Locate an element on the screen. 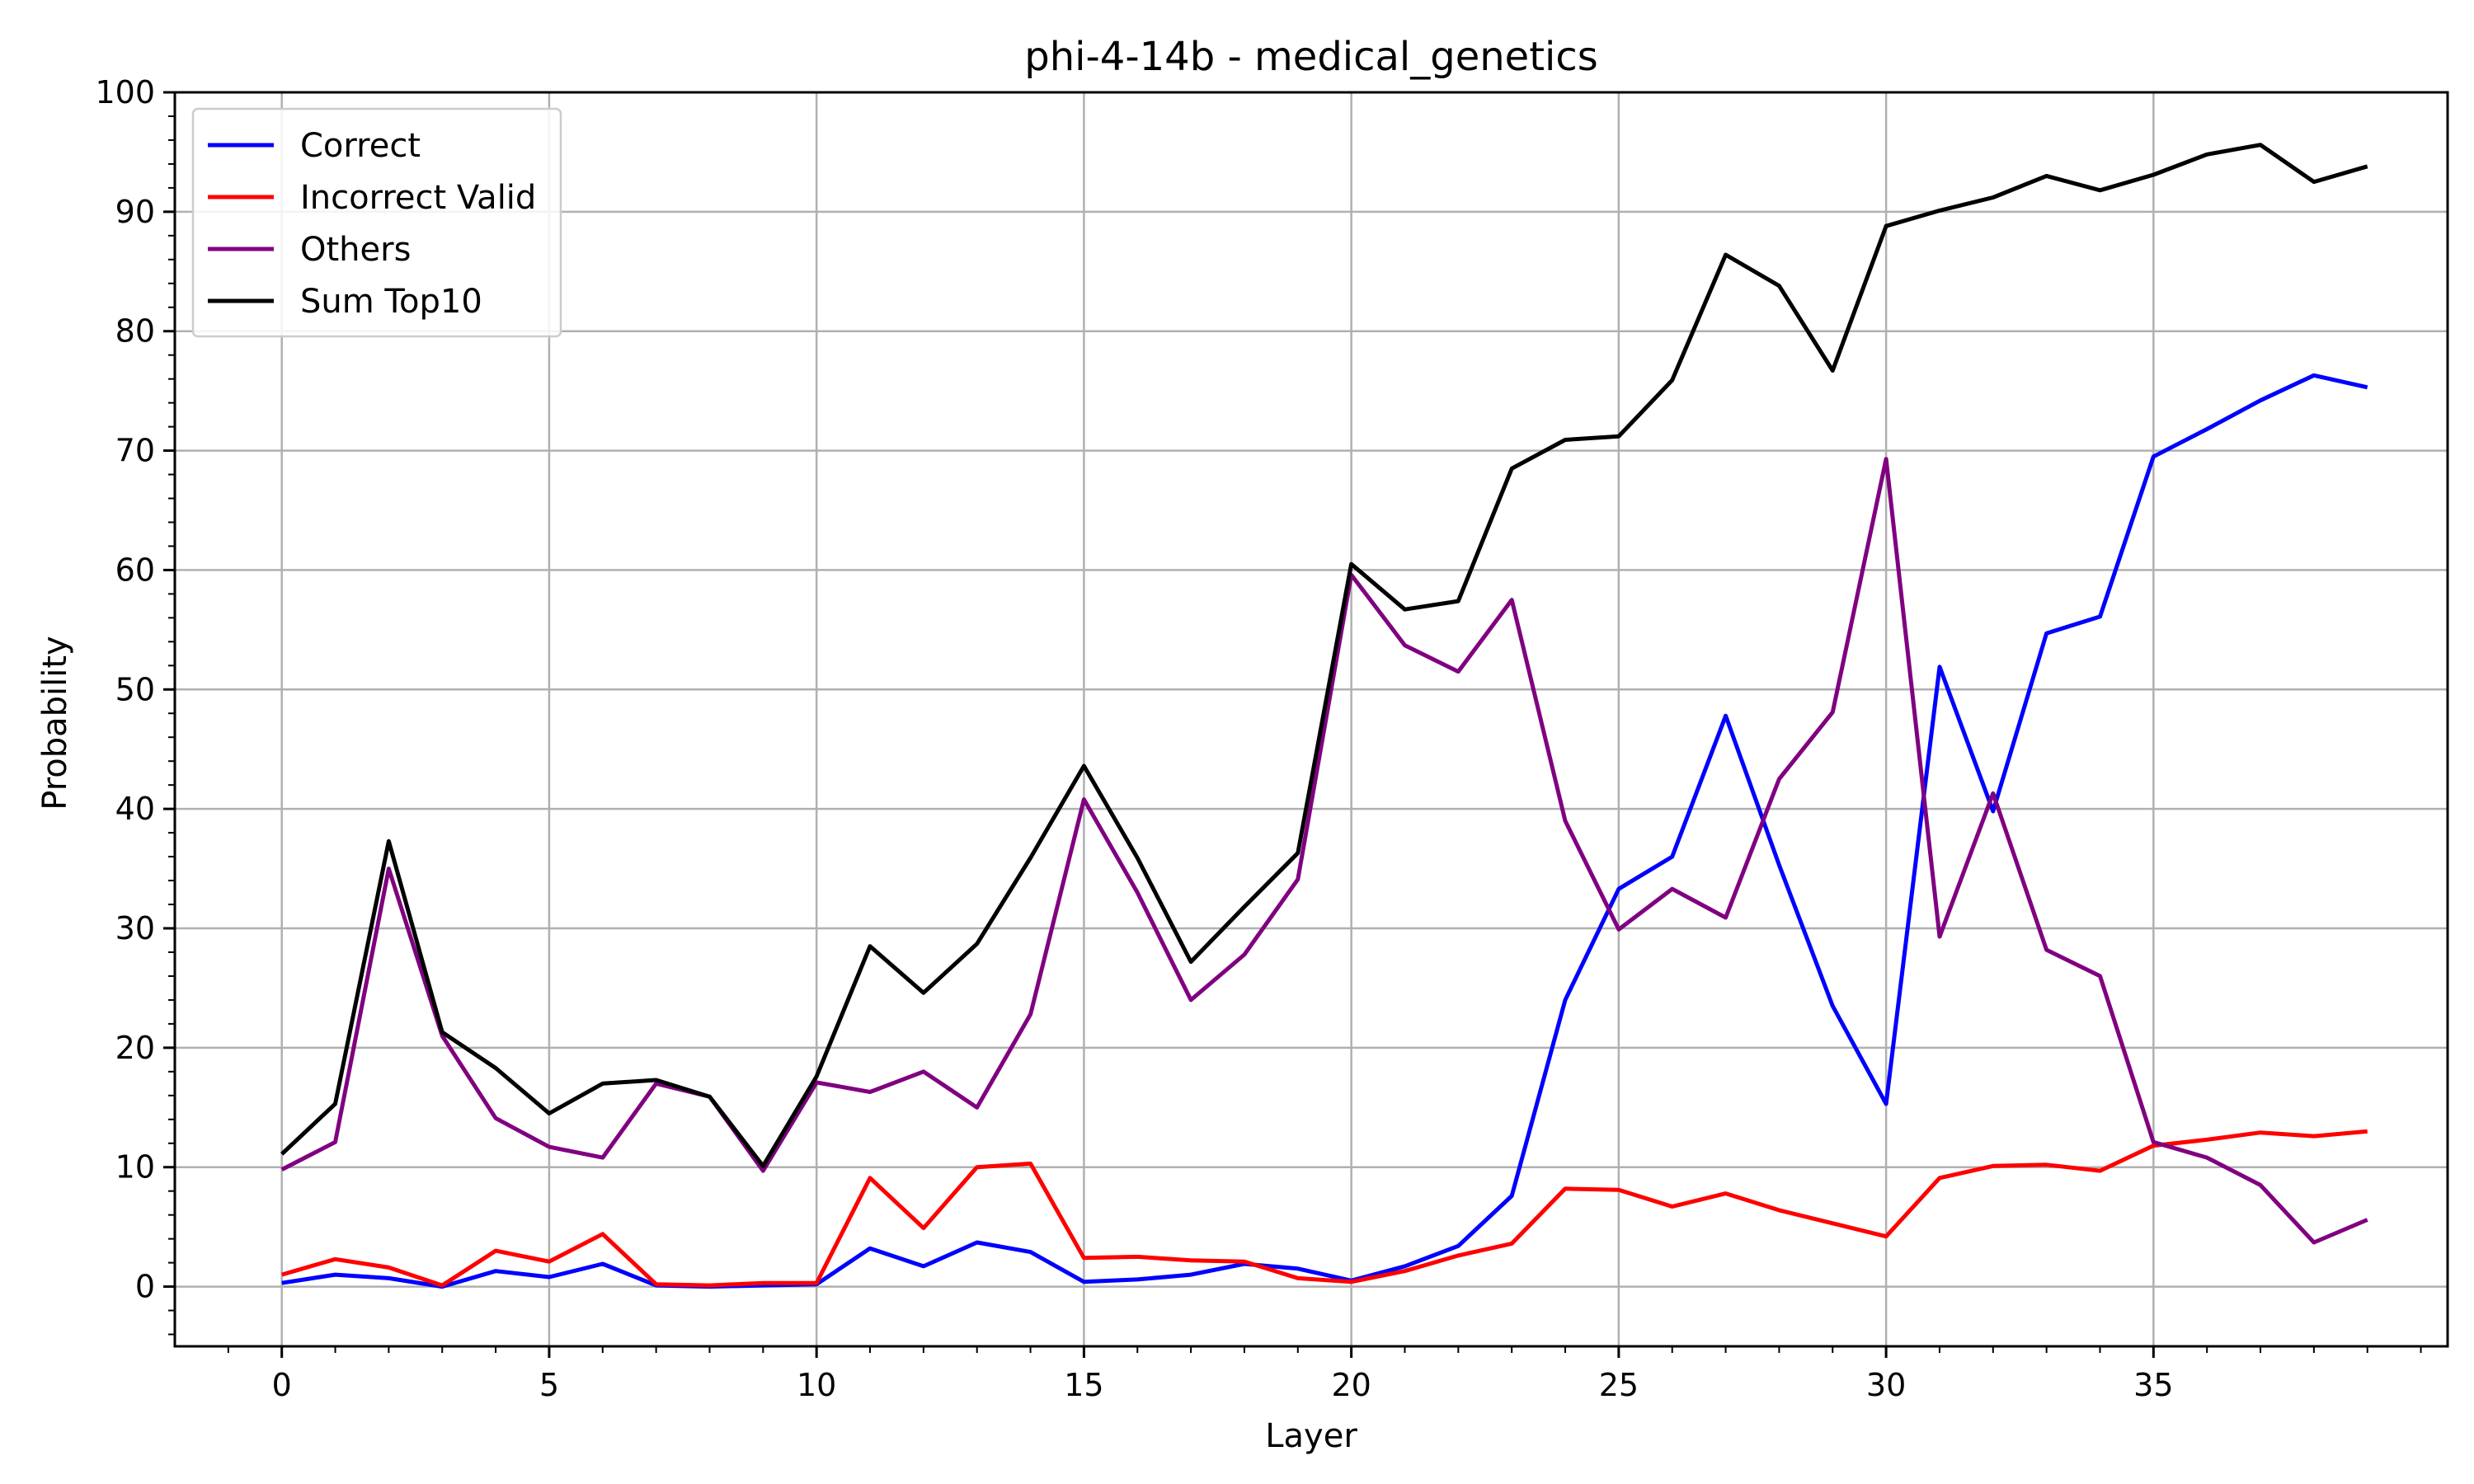 The height and width of the screenshot is (1484, 2474). y-tick-label: 40 is located at coordinates (135, 809).